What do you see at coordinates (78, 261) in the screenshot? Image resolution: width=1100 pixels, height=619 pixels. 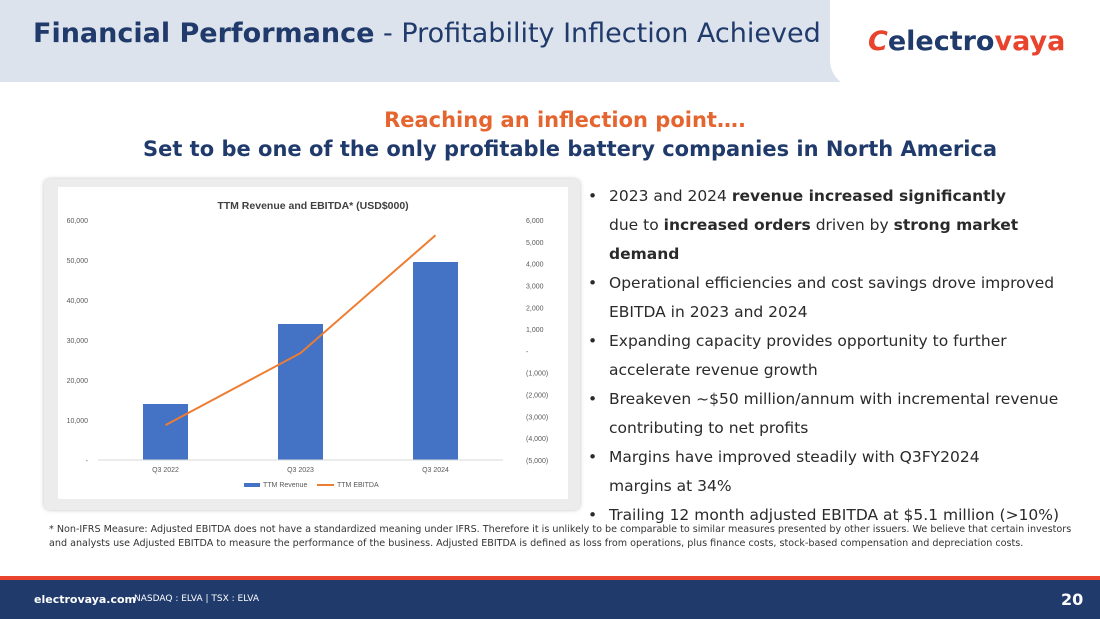 I see `y-left-tick-label: 50,000` at bounding box center [78, 261].